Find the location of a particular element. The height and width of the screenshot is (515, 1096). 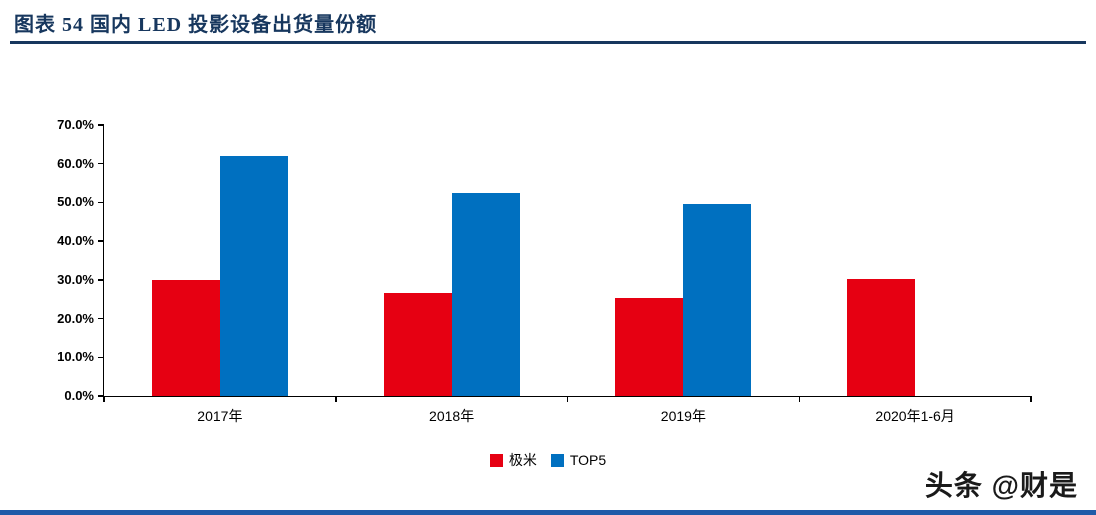

y-tick-label: 70.0% is located at coordinates (75, 124).